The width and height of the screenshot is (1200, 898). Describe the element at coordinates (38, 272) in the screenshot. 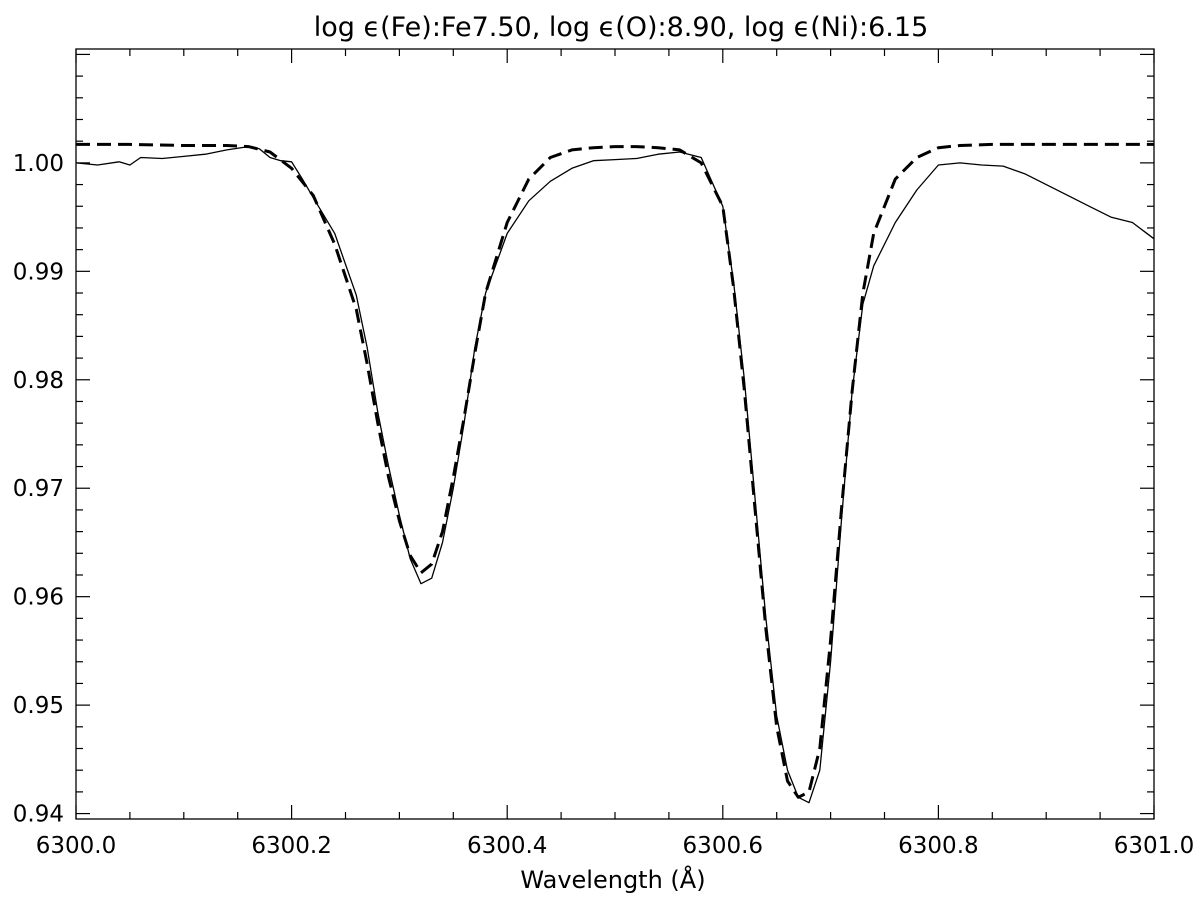

I see `y-tick-label: 0.99` at that location.